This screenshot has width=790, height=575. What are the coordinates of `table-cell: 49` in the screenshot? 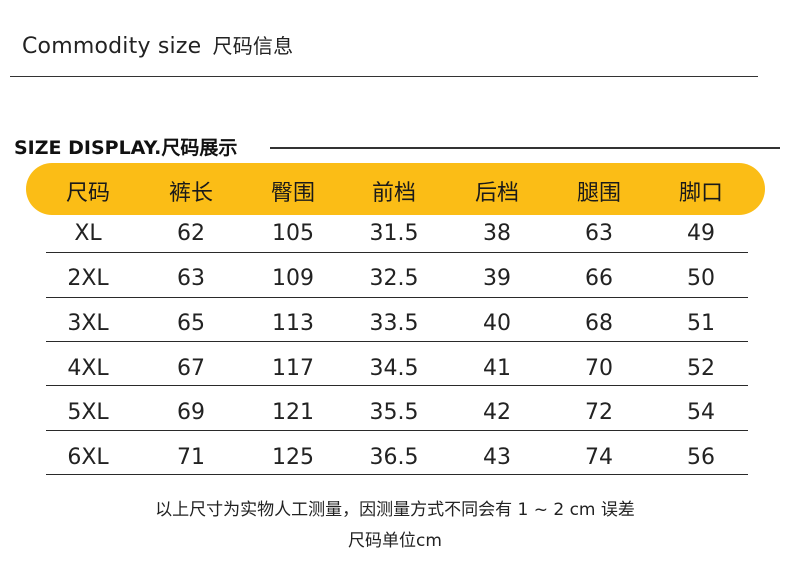 It's located at (701, 233).